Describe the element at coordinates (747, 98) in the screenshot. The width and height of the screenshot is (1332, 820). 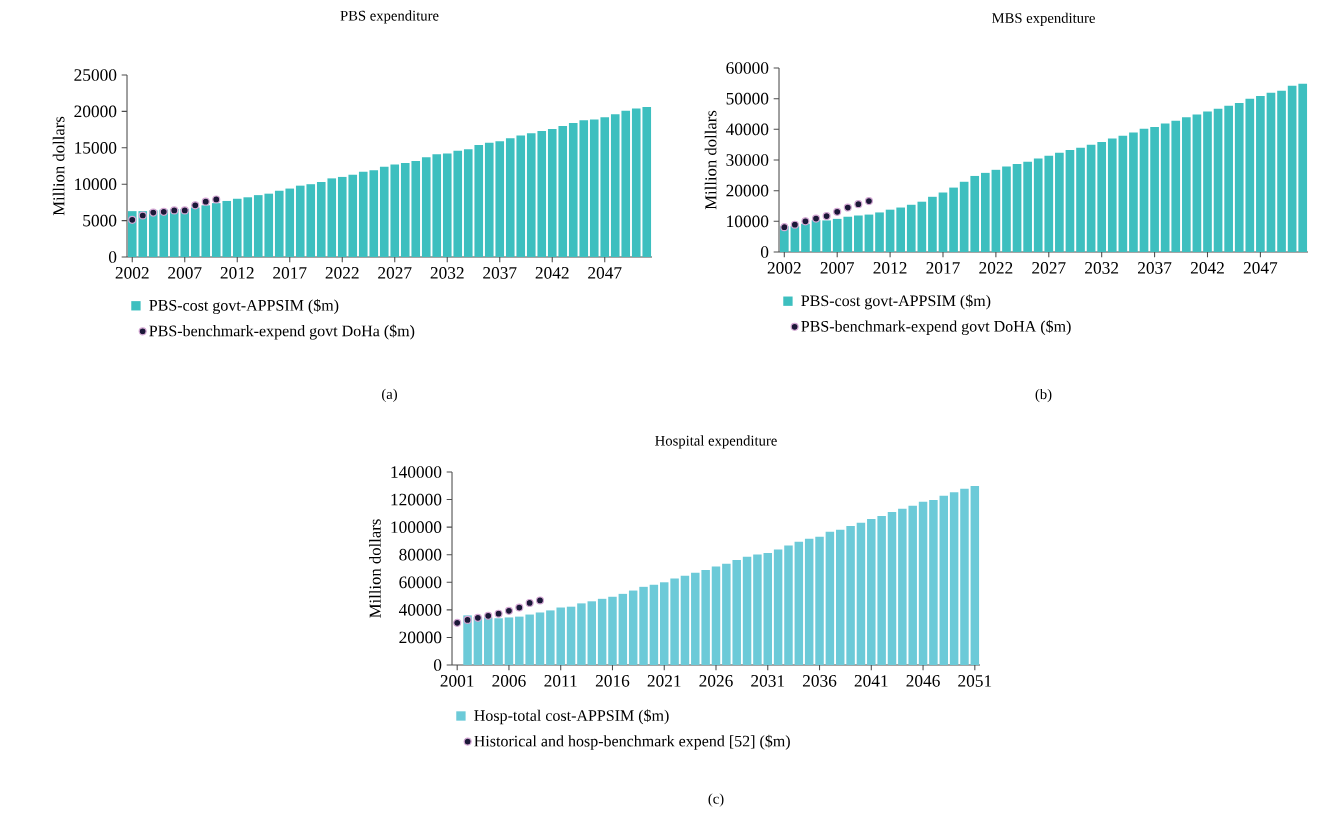
I see `y-tick-label: 50000` at that location.